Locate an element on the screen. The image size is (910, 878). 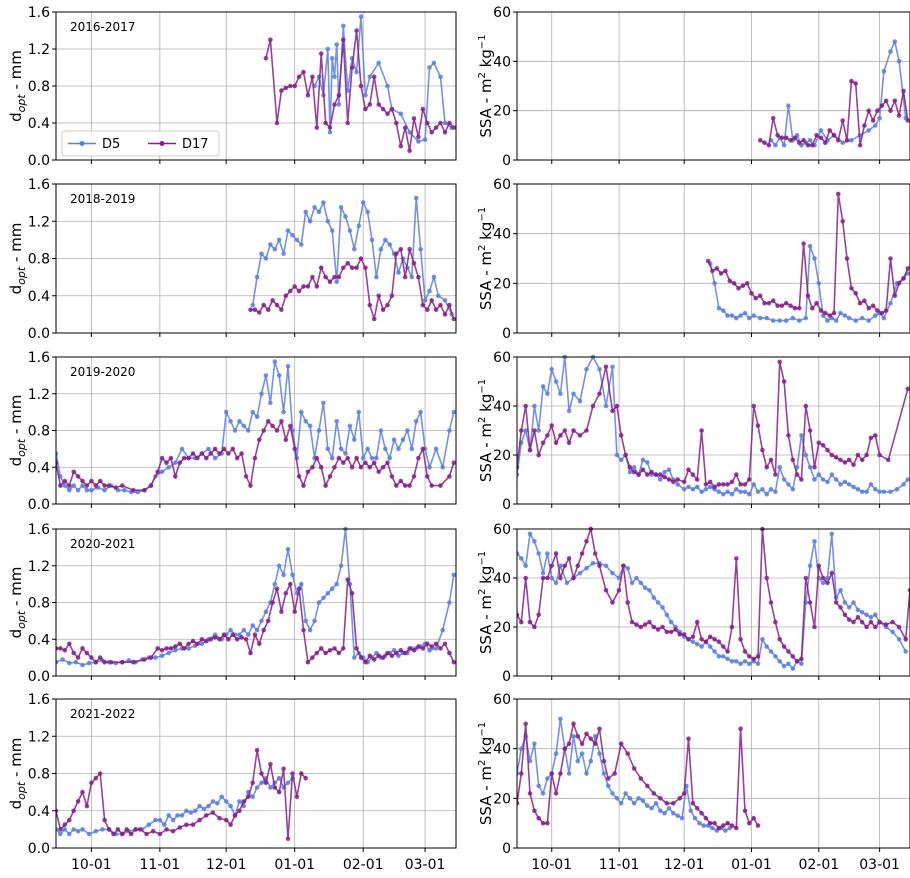
x-tick-label: 02-01 is located at coordinates (363, 865).